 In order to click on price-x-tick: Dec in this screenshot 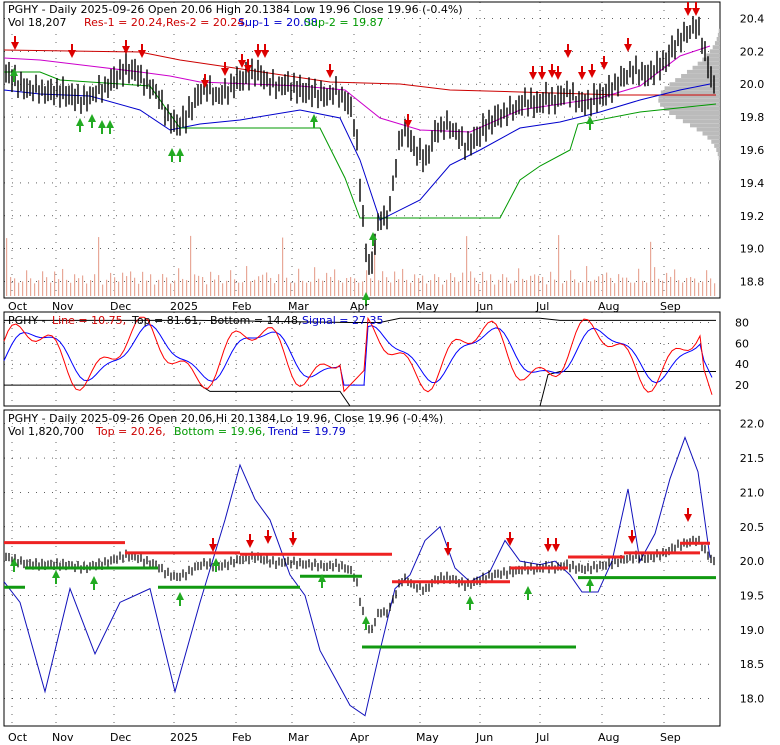, I will do `click(120, 306)`.